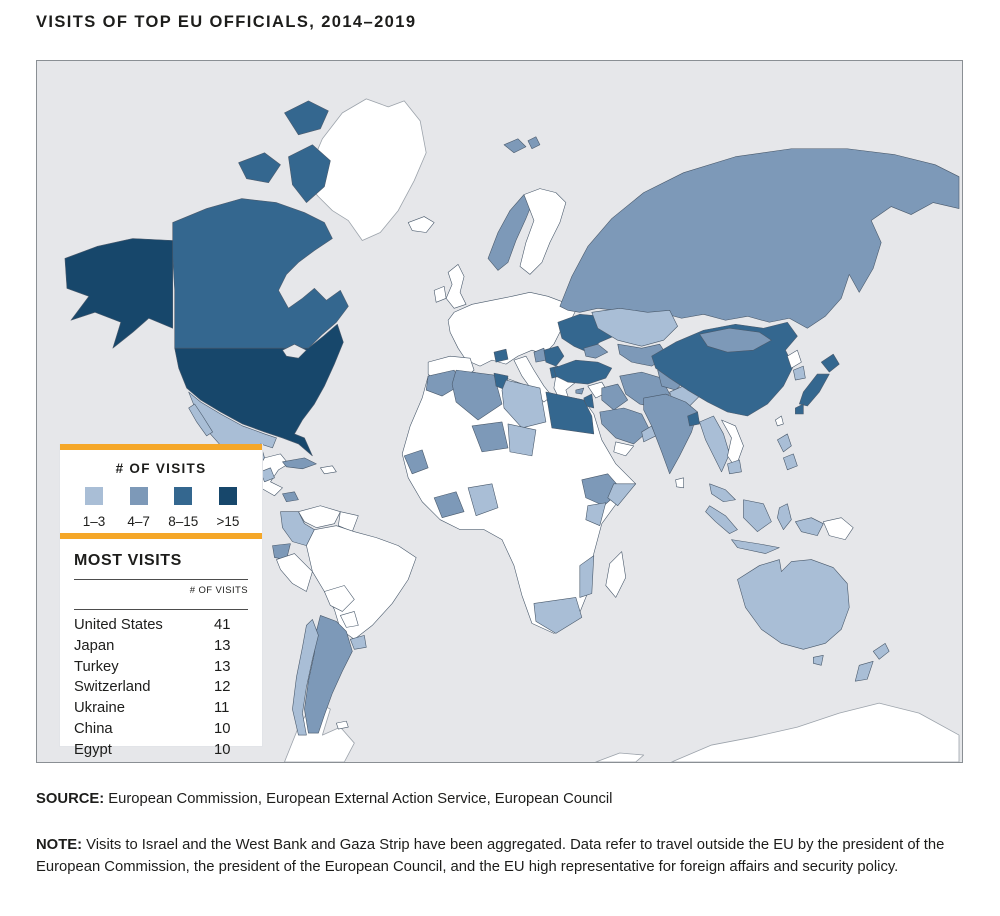 The image size is (1000, 916). I want to click on country-paraguay, so click(349, 619).